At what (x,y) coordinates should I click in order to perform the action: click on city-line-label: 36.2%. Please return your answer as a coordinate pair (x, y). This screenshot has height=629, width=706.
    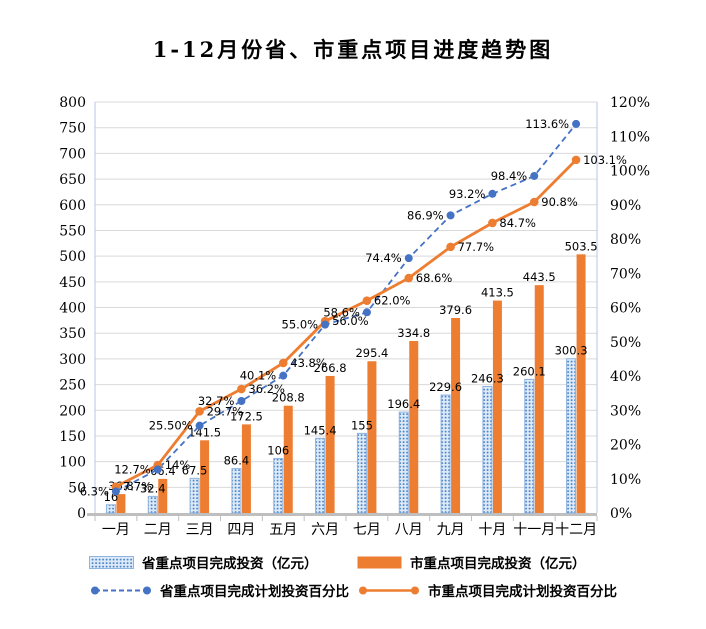
    Looking at the image, I should click on (266, 389).